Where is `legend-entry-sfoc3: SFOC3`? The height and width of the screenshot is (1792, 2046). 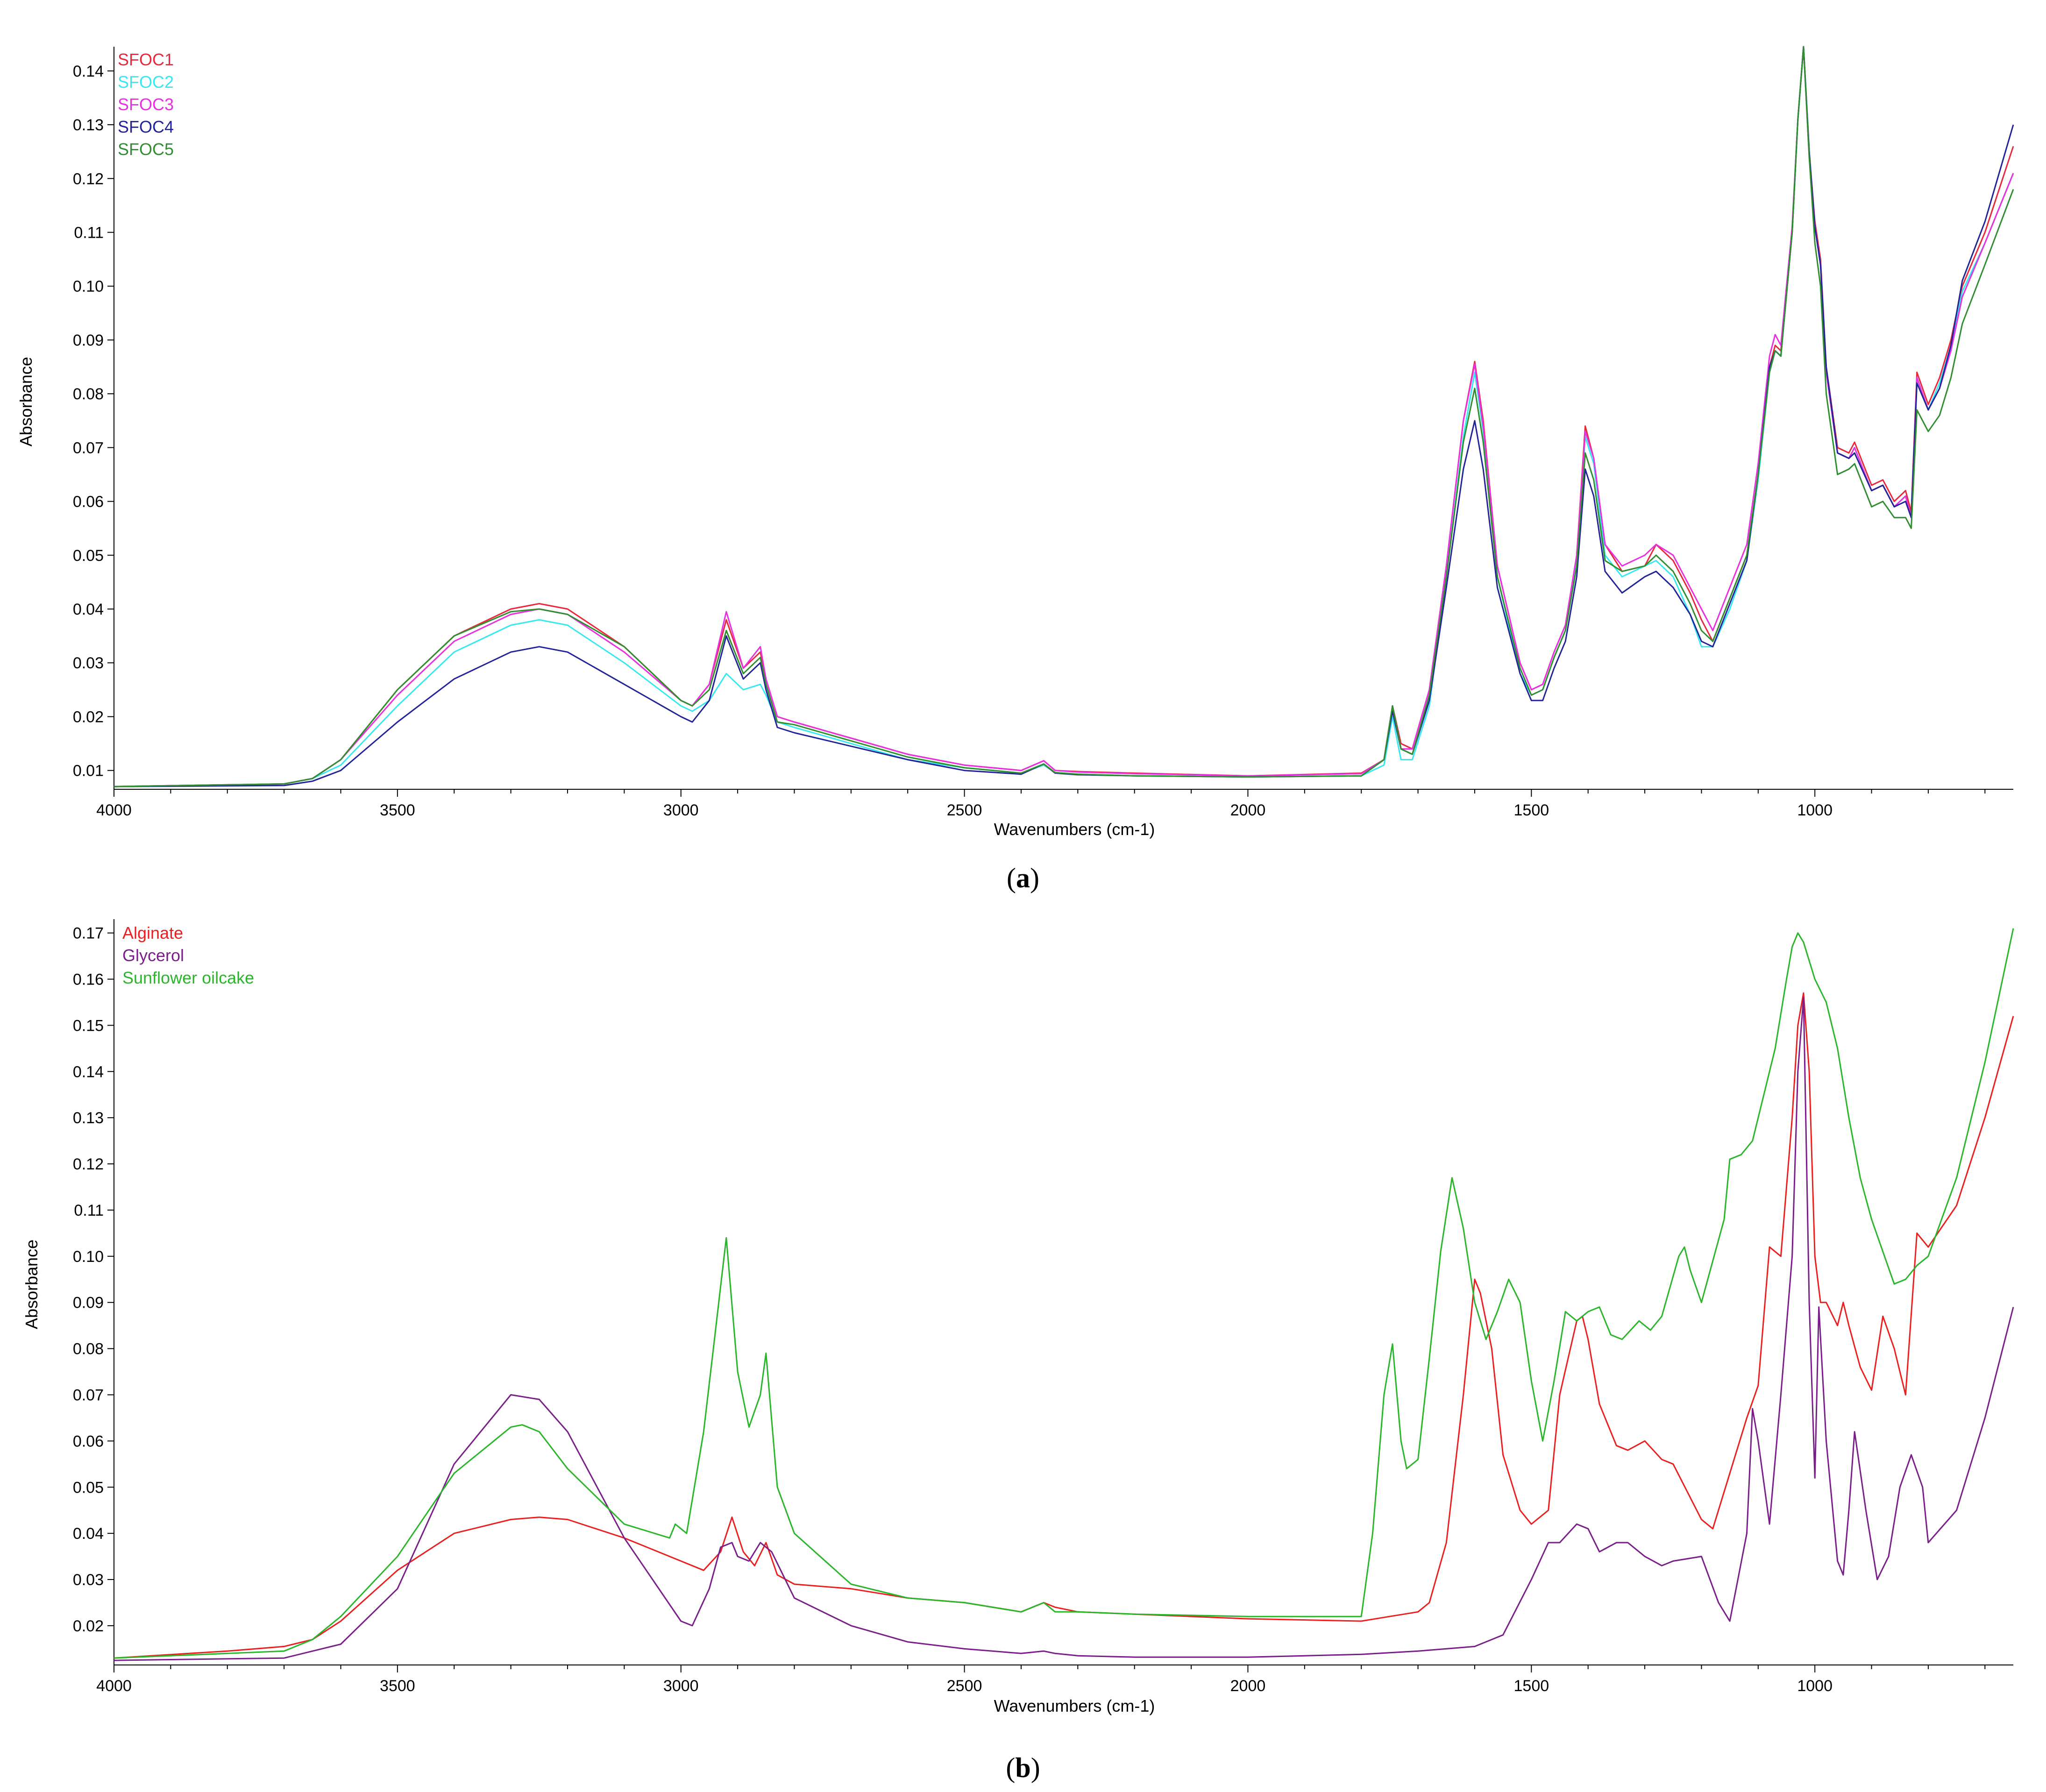
legend-entry-sfoc3: SFOC3 is located at coordinates (146, 104).